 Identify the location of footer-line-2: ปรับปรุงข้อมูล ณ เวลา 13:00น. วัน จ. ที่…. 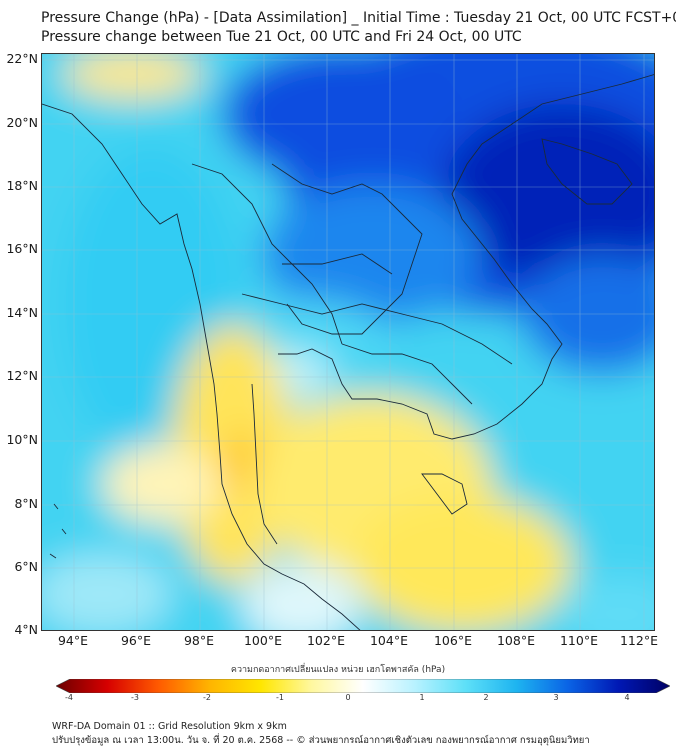
(321, 740).